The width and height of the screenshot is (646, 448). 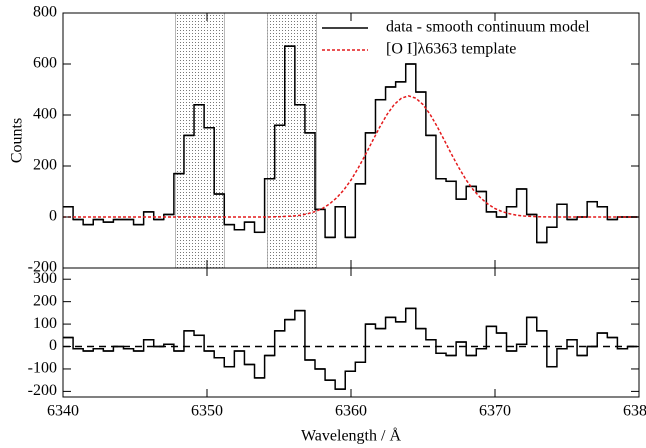 What do you see at coordinates (42, 368) in the screenshot?
I see `y-tick-label: -100` at bounding box center [42, 368].